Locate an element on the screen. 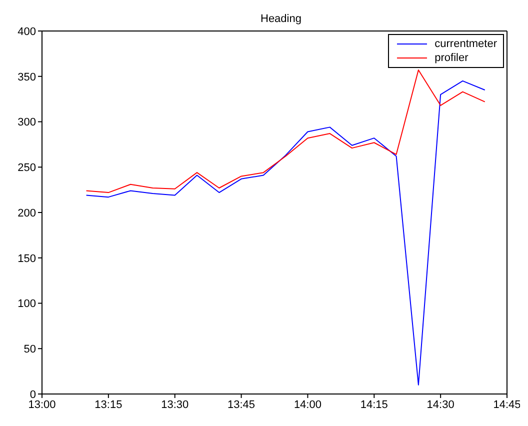 This screenshot has height=426, width=528. legend-label: currentmeter is located at coordinates (465, 44).